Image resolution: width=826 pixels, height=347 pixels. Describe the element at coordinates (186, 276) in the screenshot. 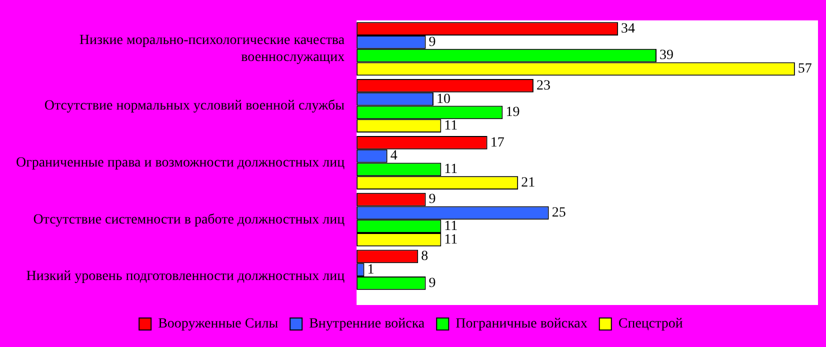

I see `y-tick-label: Низкий уровень подготовленности должностных лиц` at that location.